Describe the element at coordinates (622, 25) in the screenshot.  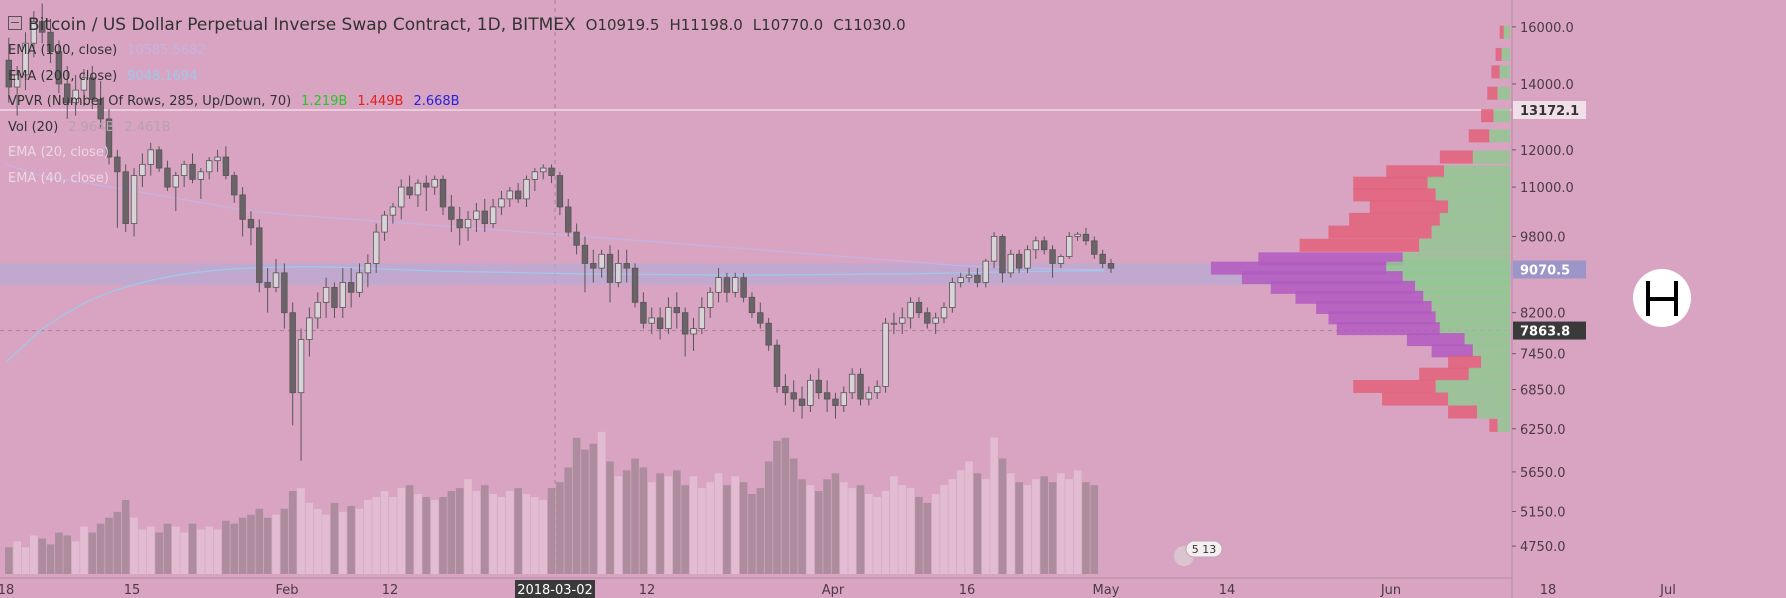
I see `ohlc-open: O10919.5` at that location.